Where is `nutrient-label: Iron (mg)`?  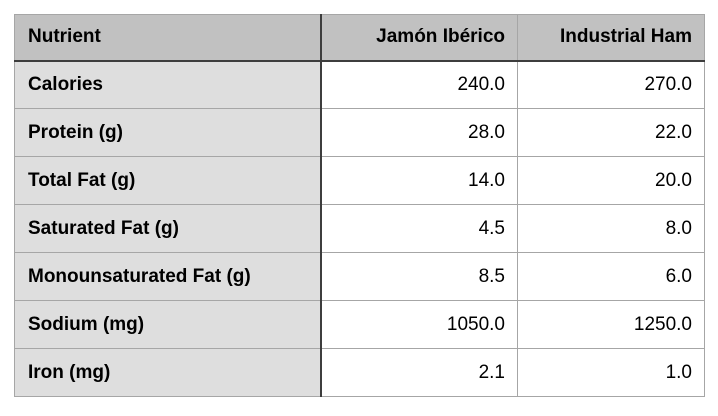 nutrient-label: Iron (mg) is located at coordinates (168, 372).